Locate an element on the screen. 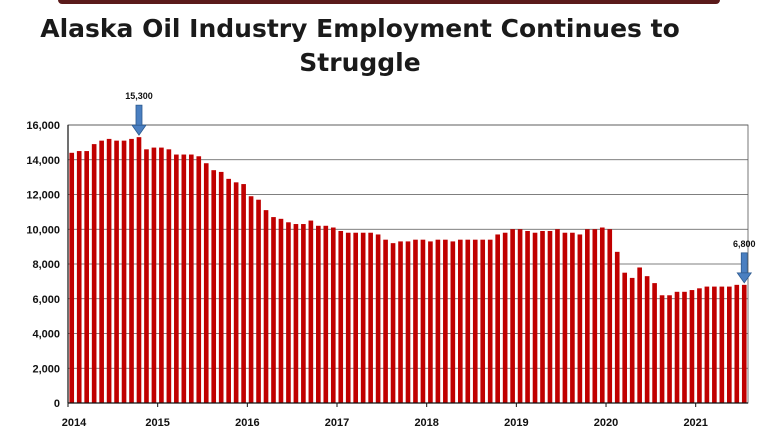  x-tick-label: 2018 is located at coordinates (426, 423).